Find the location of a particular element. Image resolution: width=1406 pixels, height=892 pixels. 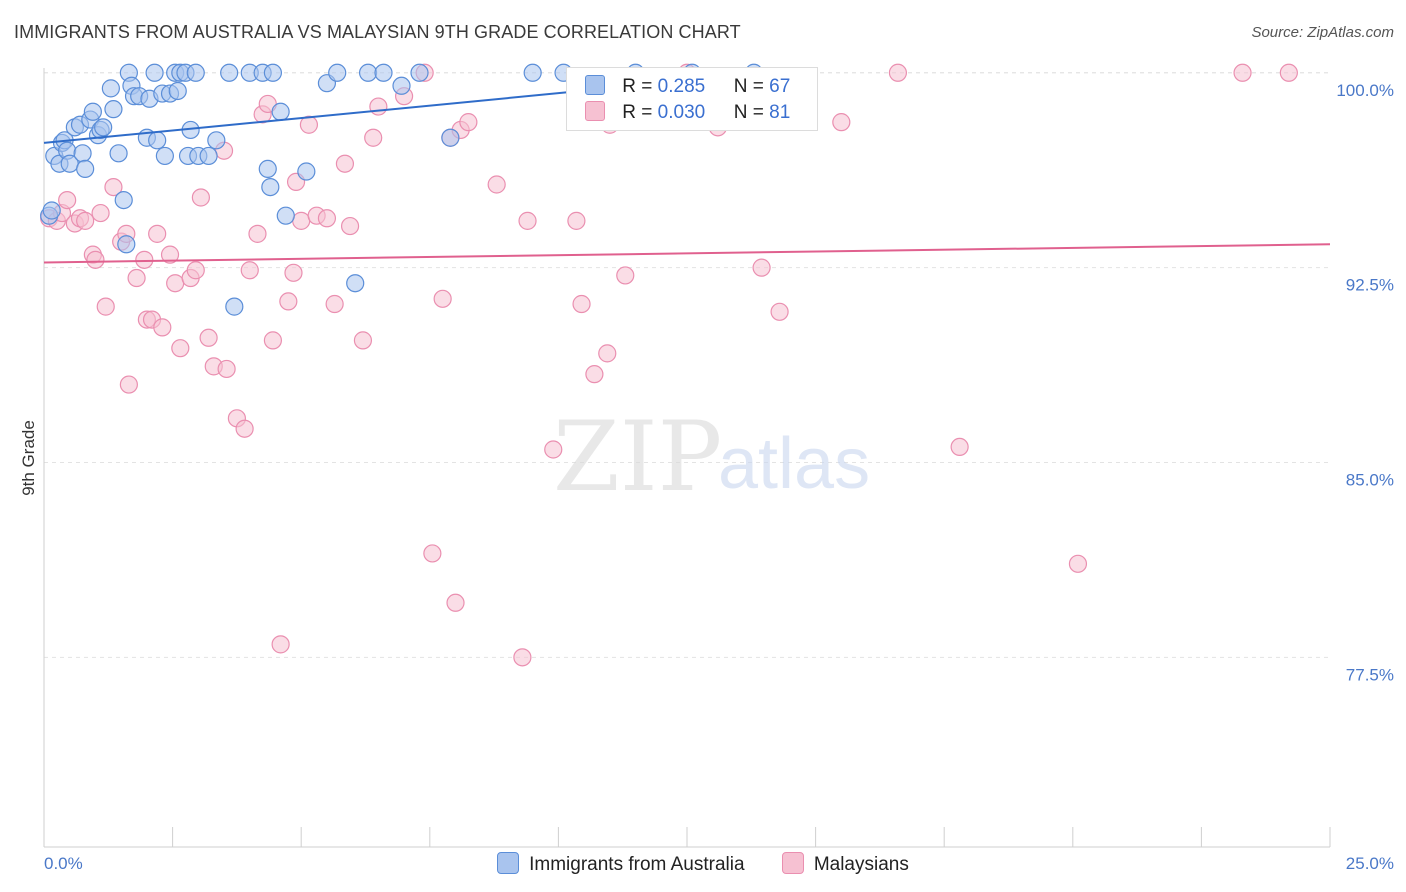

x-tick-marks is located at coordinates (687, 837).